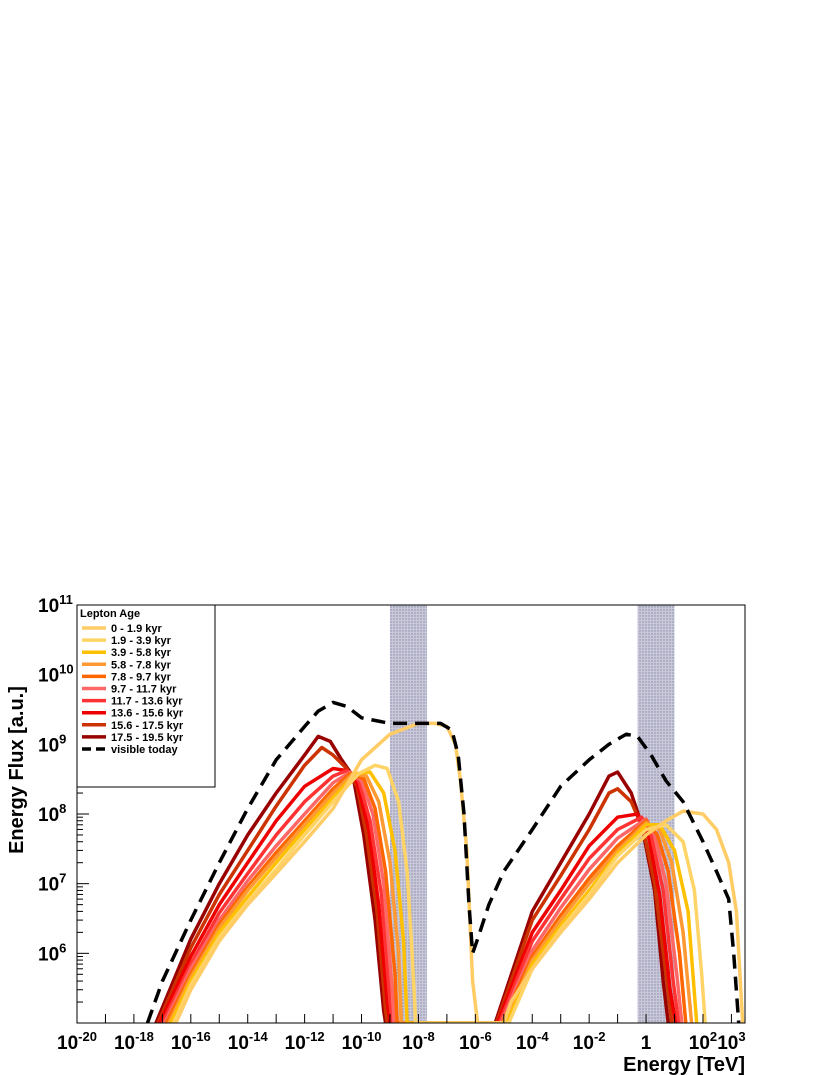 This screenshot has width=830, height=1075. What do you see at coordinates (145, 750) in the screenshot?
I see `legend-label: visible today` at bounding box center [145, 750].